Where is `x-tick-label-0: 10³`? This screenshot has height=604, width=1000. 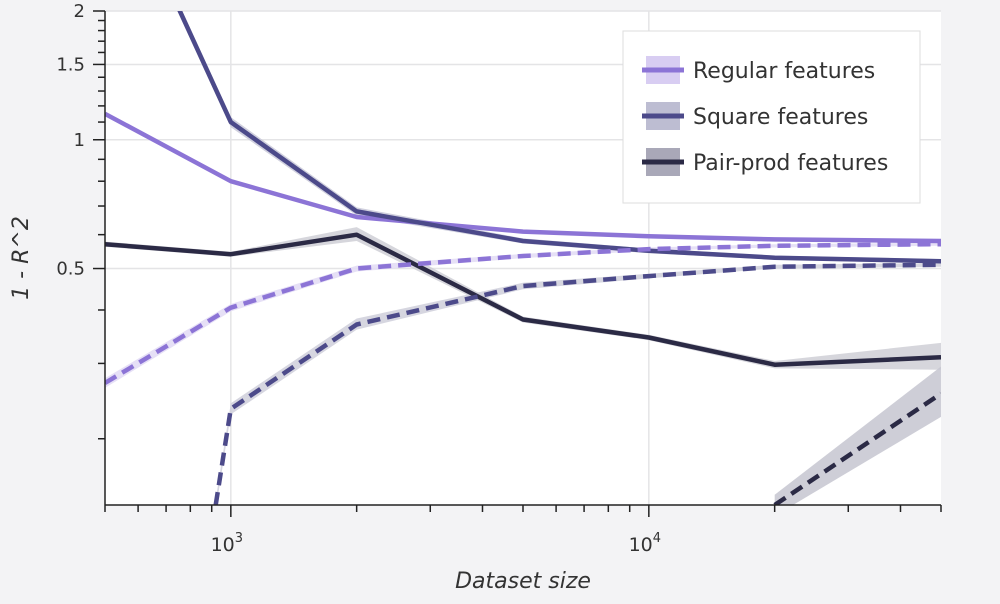 x-tick-label-0: 10³ is located at coordinates (227, 543).